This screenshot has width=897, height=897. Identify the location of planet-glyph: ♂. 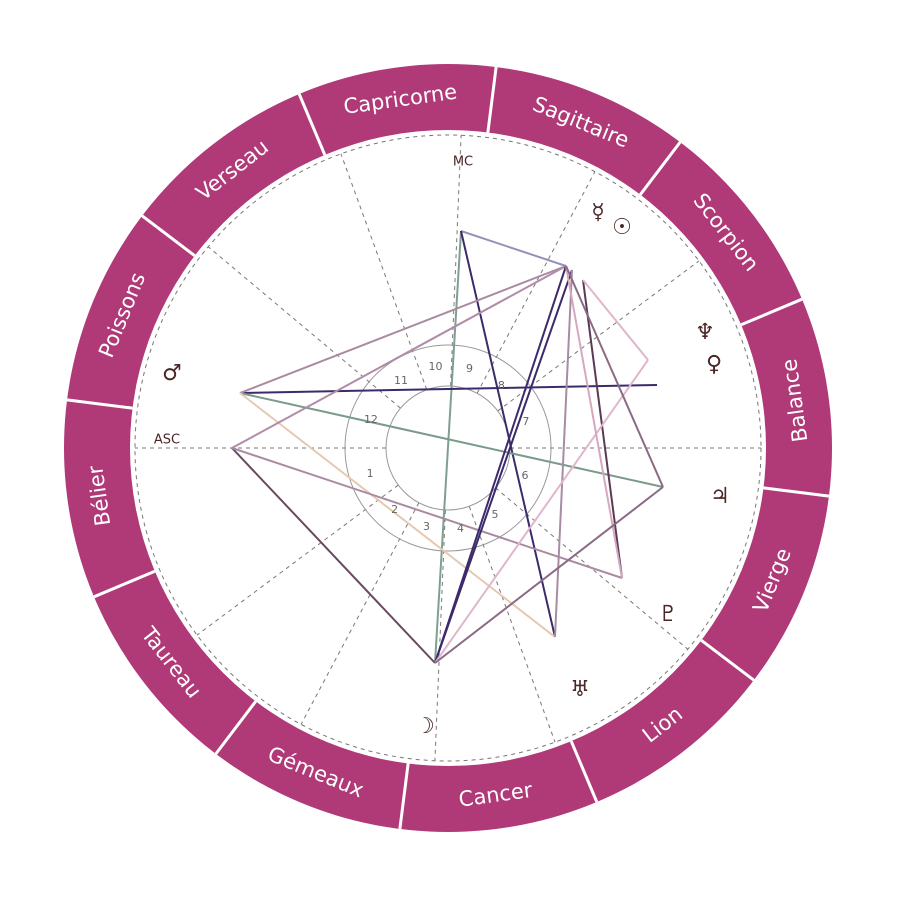
(172, 373).